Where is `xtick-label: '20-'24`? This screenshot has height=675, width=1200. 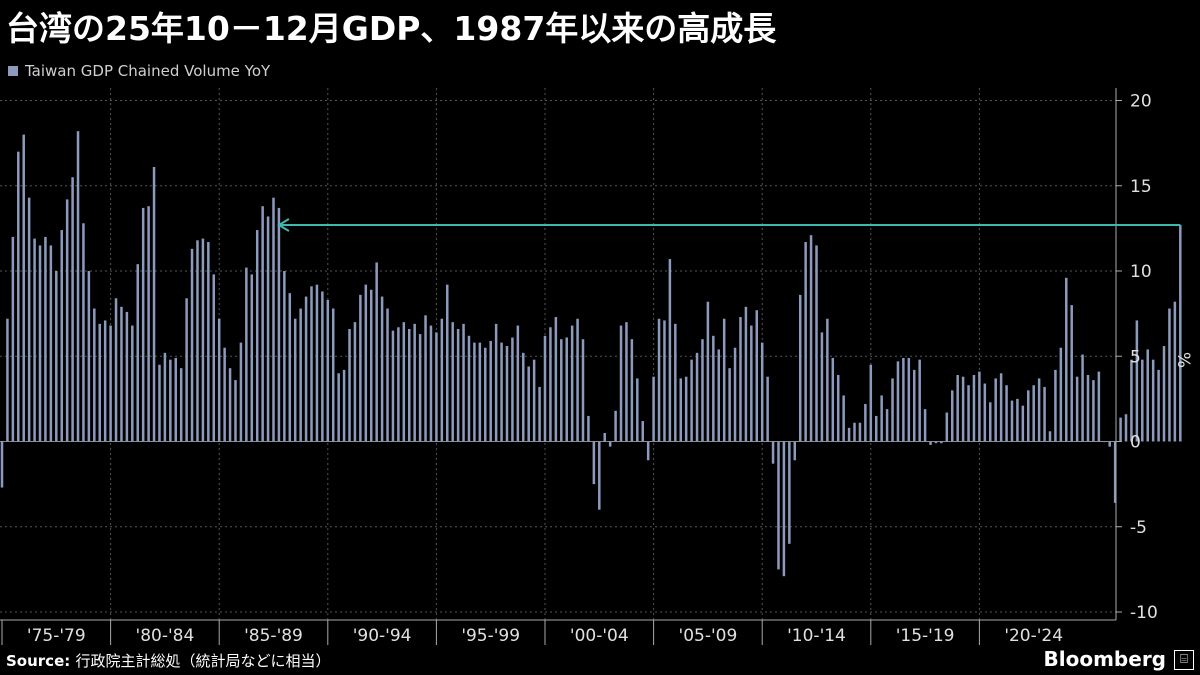
xtick-label: '20-'24 is located at coordinates (1033, 636).